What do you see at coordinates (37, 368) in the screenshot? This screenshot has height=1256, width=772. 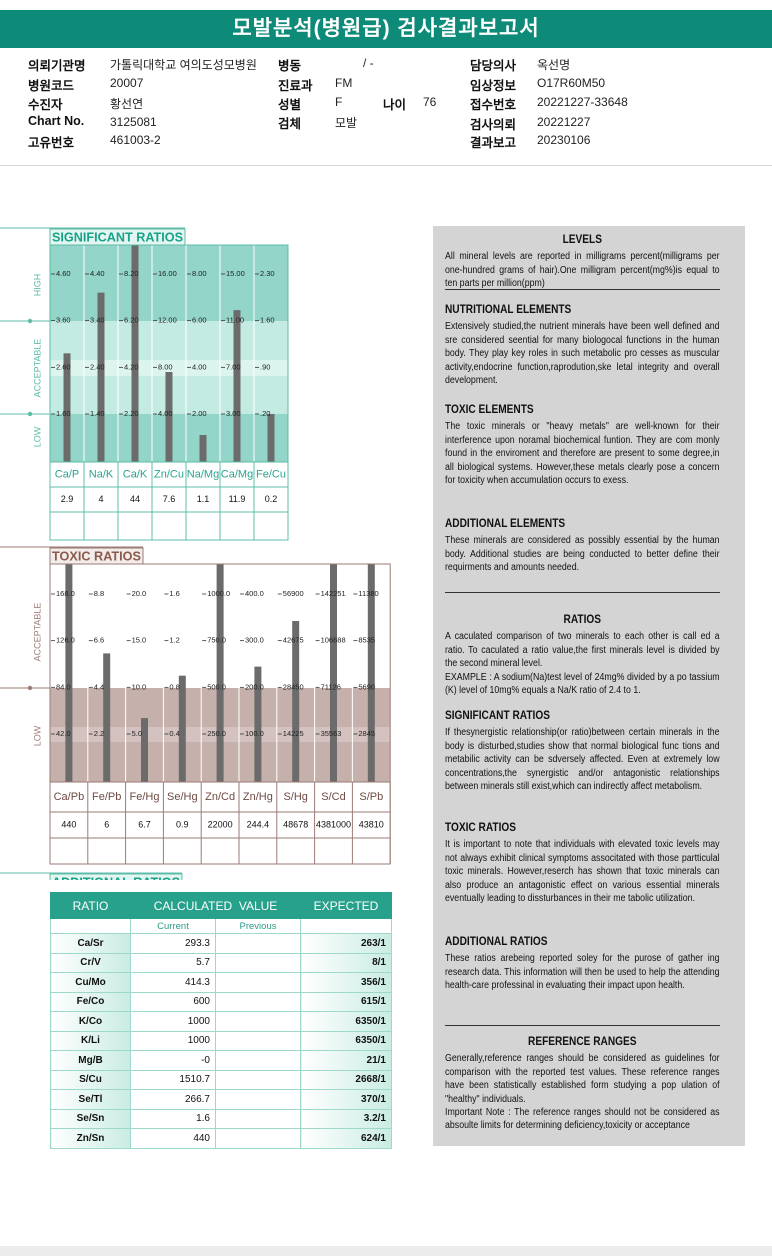 I see `zone-label: ACCEPTABLE` at bounding box center [37, 368].